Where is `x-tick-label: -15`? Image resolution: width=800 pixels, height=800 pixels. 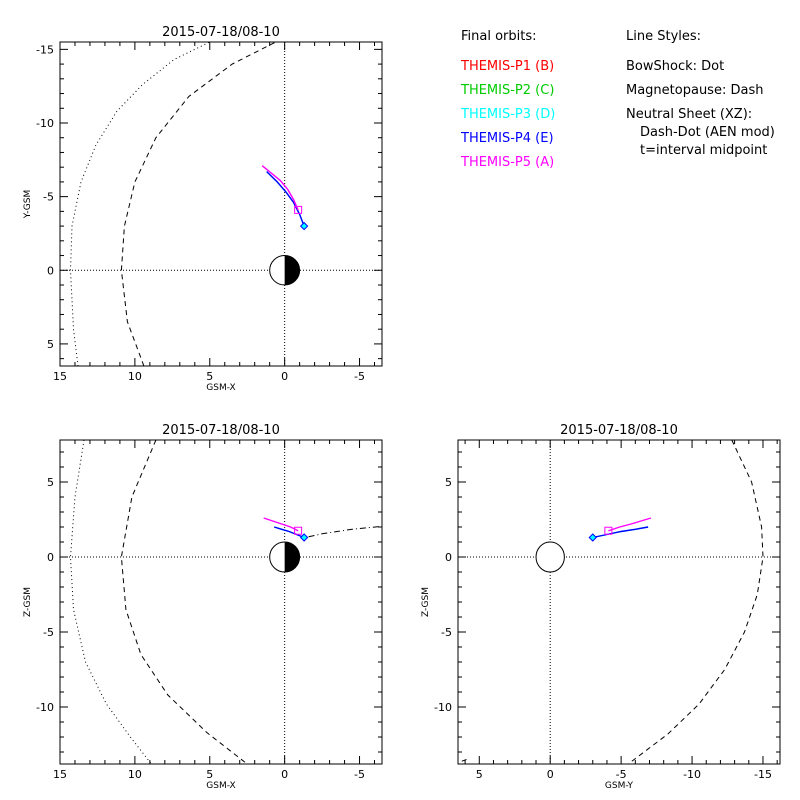
x-tick-label: -15 is located at coordinates (763, 774).